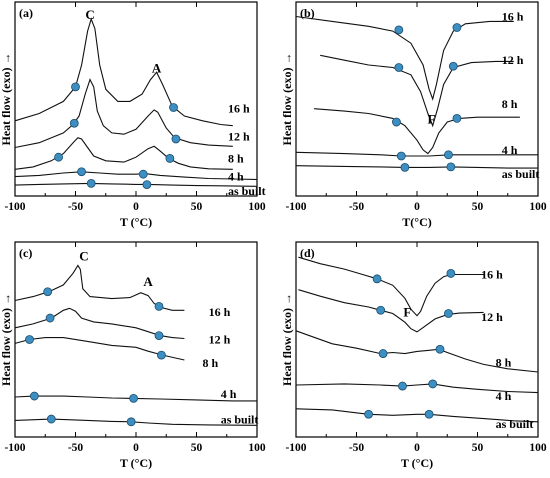  I want to click on x-axis-label: T(°C), so click(416, 222).